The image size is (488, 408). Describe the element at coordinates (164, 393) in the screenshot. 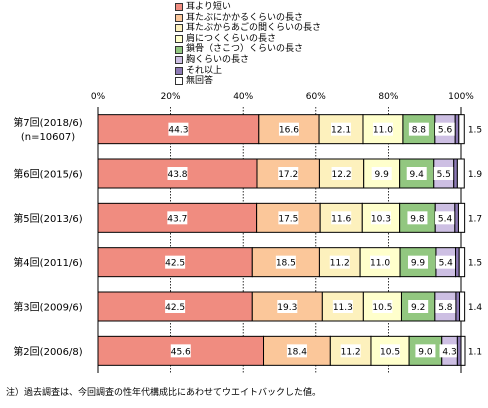

I see `footnote: 注）過去調査は、今回調査の性年代構成比にあわせてウエイトバックした値。` at that location.